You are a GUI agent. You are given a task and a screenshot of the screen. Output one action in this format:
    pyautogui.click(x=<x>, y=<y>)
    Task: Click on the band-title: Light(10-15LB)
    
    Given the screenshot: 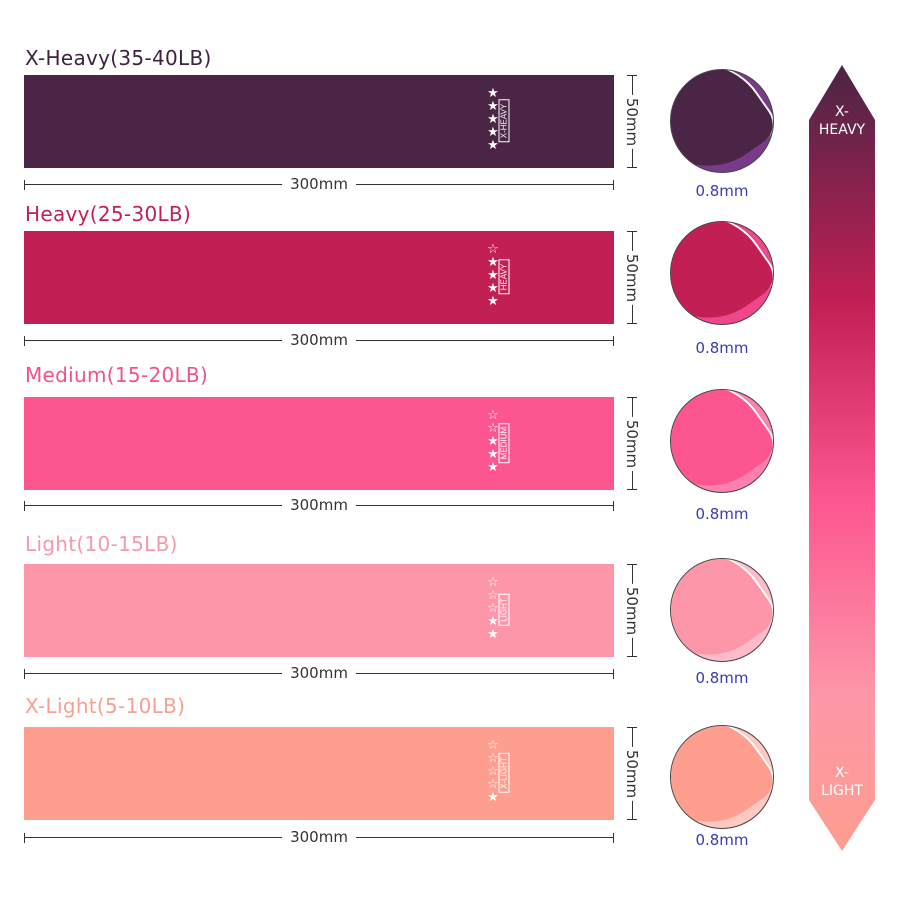 What is the action you would take?
    pyautogui.click(x=101, y=544)
    